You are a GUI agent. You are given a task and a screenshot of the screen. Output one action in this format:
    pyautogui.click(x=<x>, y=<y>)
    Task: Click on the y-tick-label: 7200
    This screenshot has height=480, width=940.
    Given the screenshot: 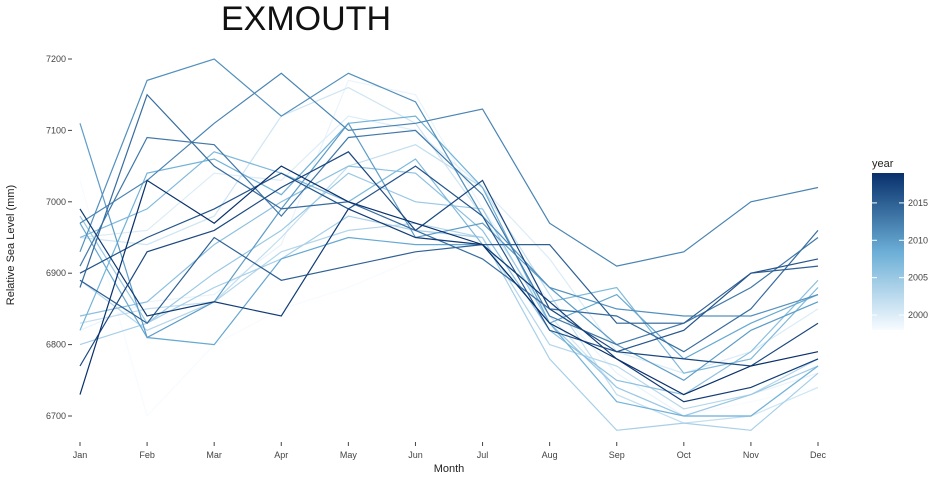 What is the action you would take?
    pyautogui.click(x=56, y=59)
    